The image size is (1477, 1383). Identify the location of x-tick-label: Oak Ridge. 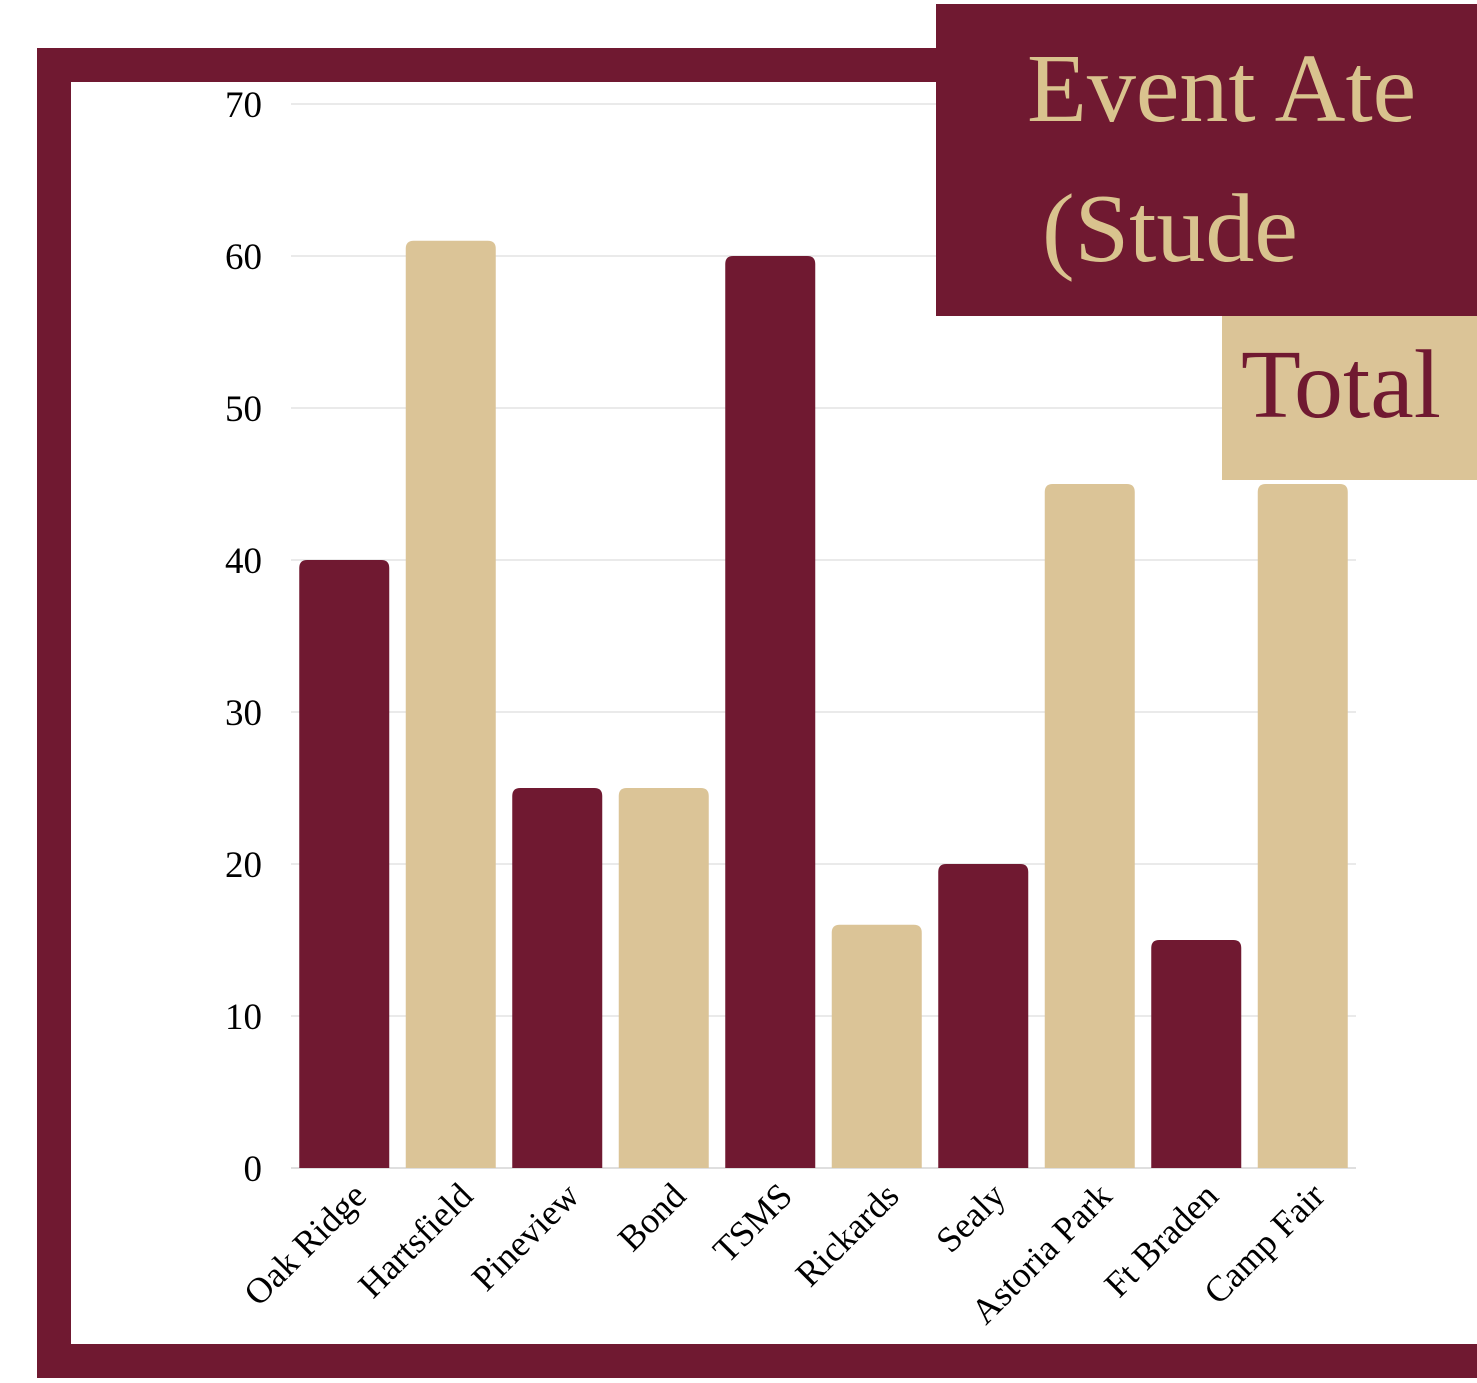
(305, 1244).